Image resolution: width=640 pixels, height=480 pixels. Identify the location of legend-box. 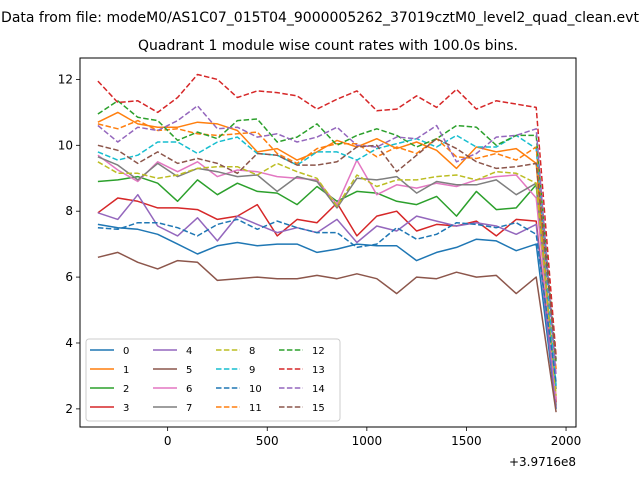
(213, 380).